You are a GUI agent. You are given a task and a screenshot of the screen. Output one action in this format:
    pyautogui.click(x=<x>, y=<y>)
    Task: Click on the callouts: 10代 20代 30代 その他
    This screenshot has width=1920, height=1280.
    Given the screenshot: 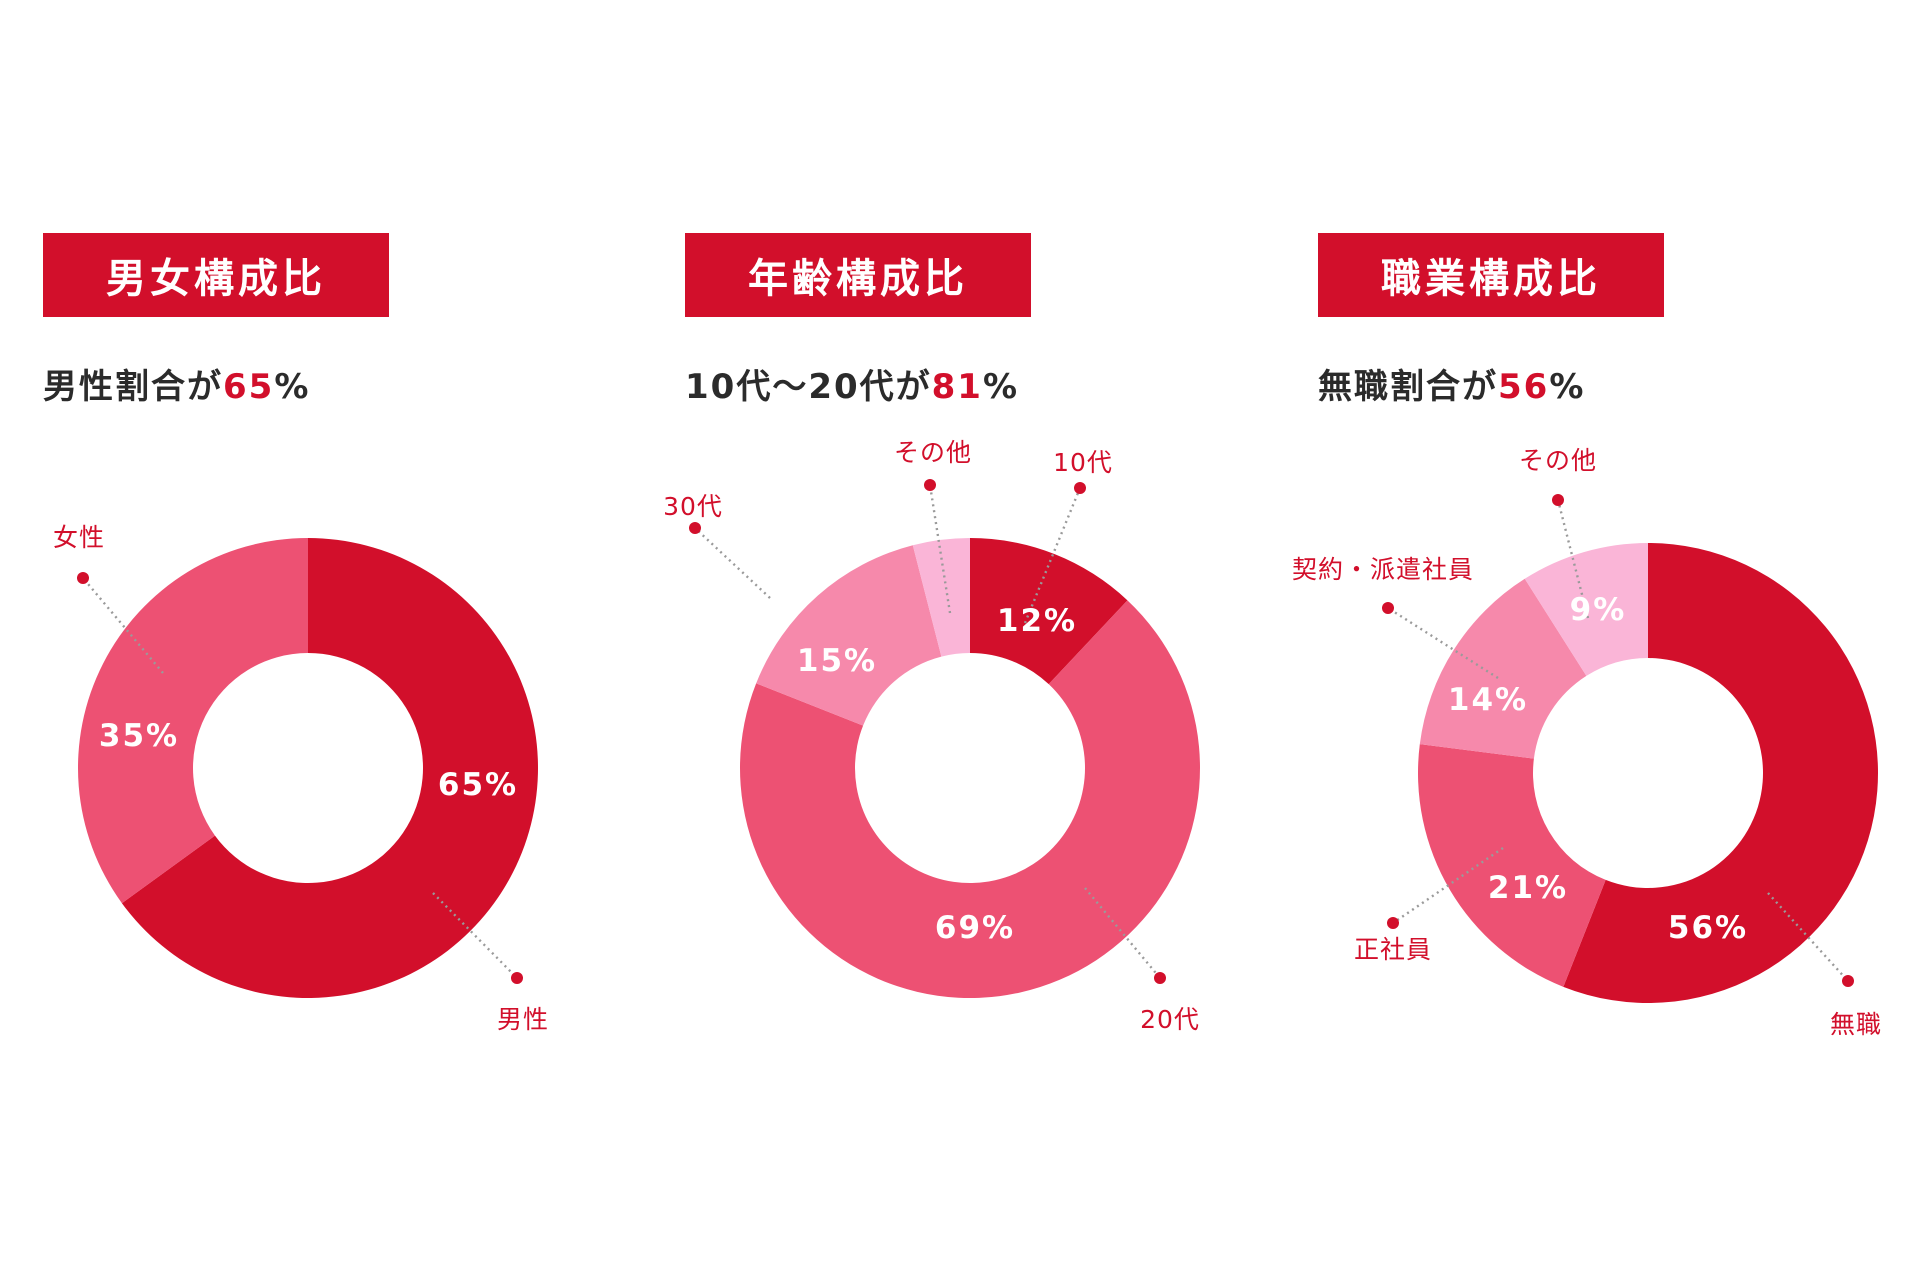 What is the action you would take?
    pyautogui.click(x=931, y=736)
    